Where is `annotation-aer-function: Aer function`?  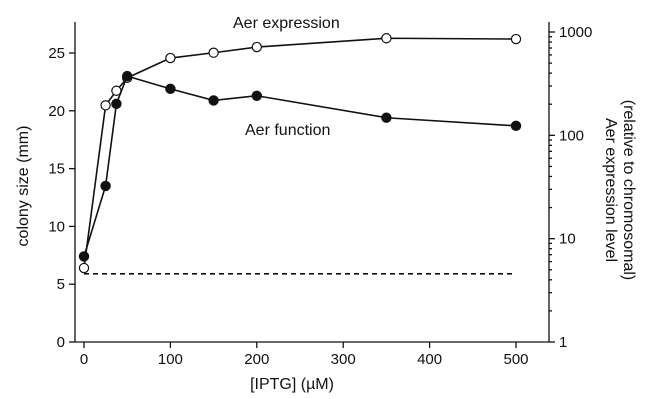 annotation-aer-function: Aer function is located at coordinates (287, 130).